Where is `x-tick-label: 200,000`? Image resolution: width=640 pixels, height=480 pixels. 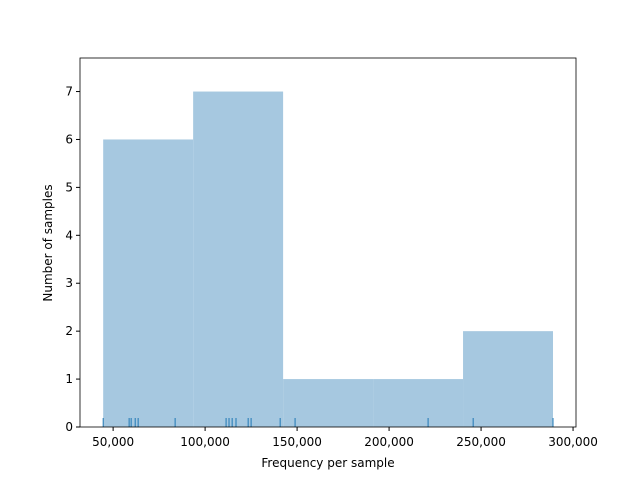
x-tick-label: 200,000 is located at coordinates (389, 442).